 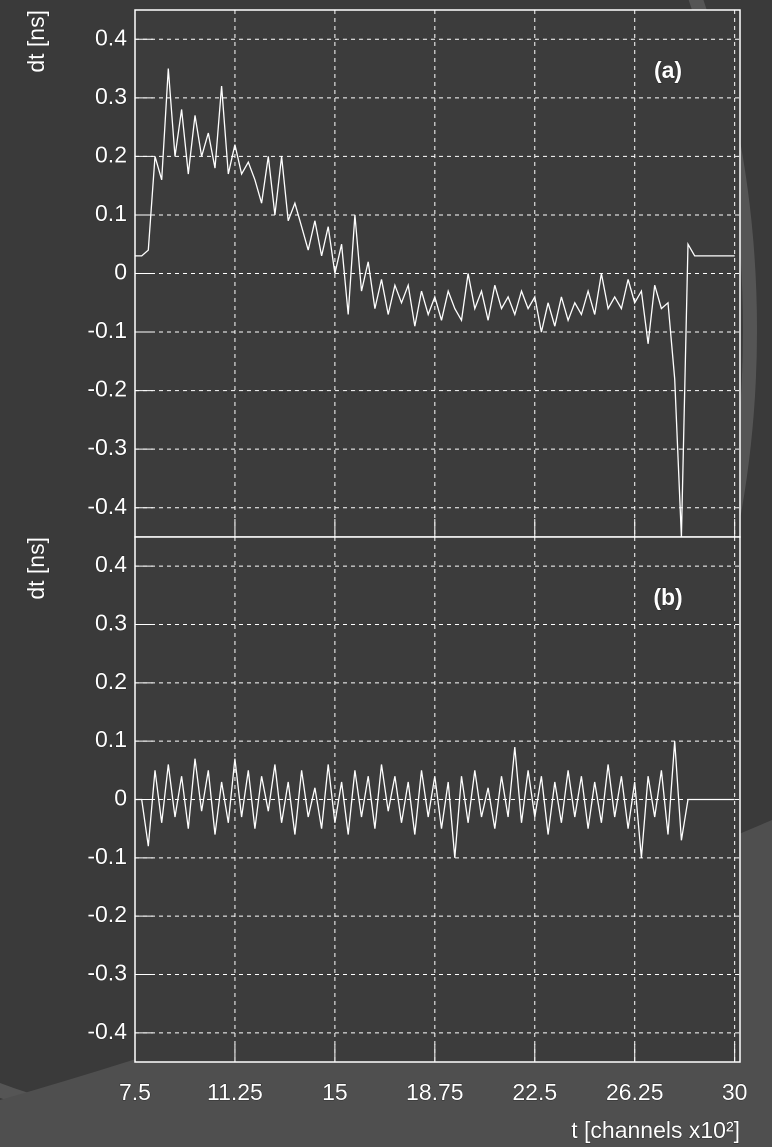 What do you see at coordinates (668, 70) in the screenshot?
I see `annotation: (a)` at bounding box center [668, 70].